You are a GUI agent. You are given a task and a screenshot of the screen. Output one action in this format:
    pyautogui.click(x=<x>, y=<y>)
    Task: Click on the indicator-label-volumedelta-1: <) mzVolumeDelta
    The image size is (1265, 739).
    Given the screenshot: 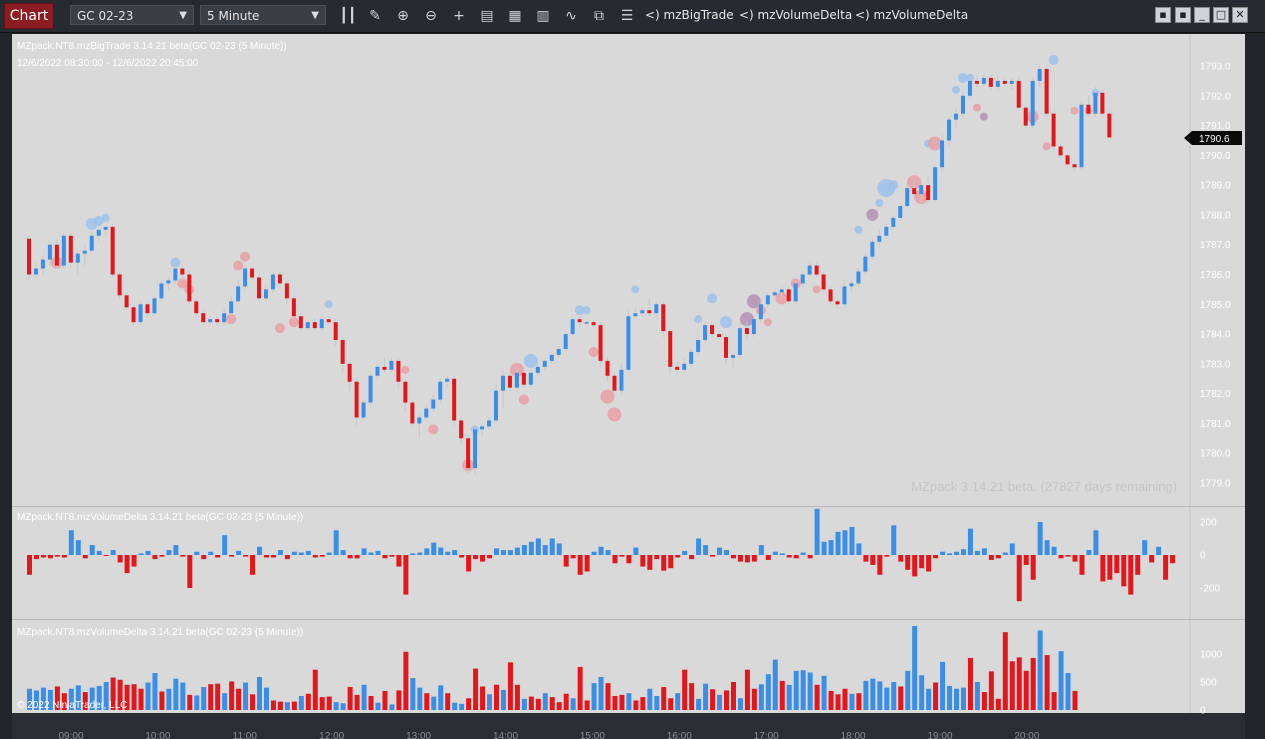 What is the action you would take?
    pyautogui.click(x=796, y=15)
    